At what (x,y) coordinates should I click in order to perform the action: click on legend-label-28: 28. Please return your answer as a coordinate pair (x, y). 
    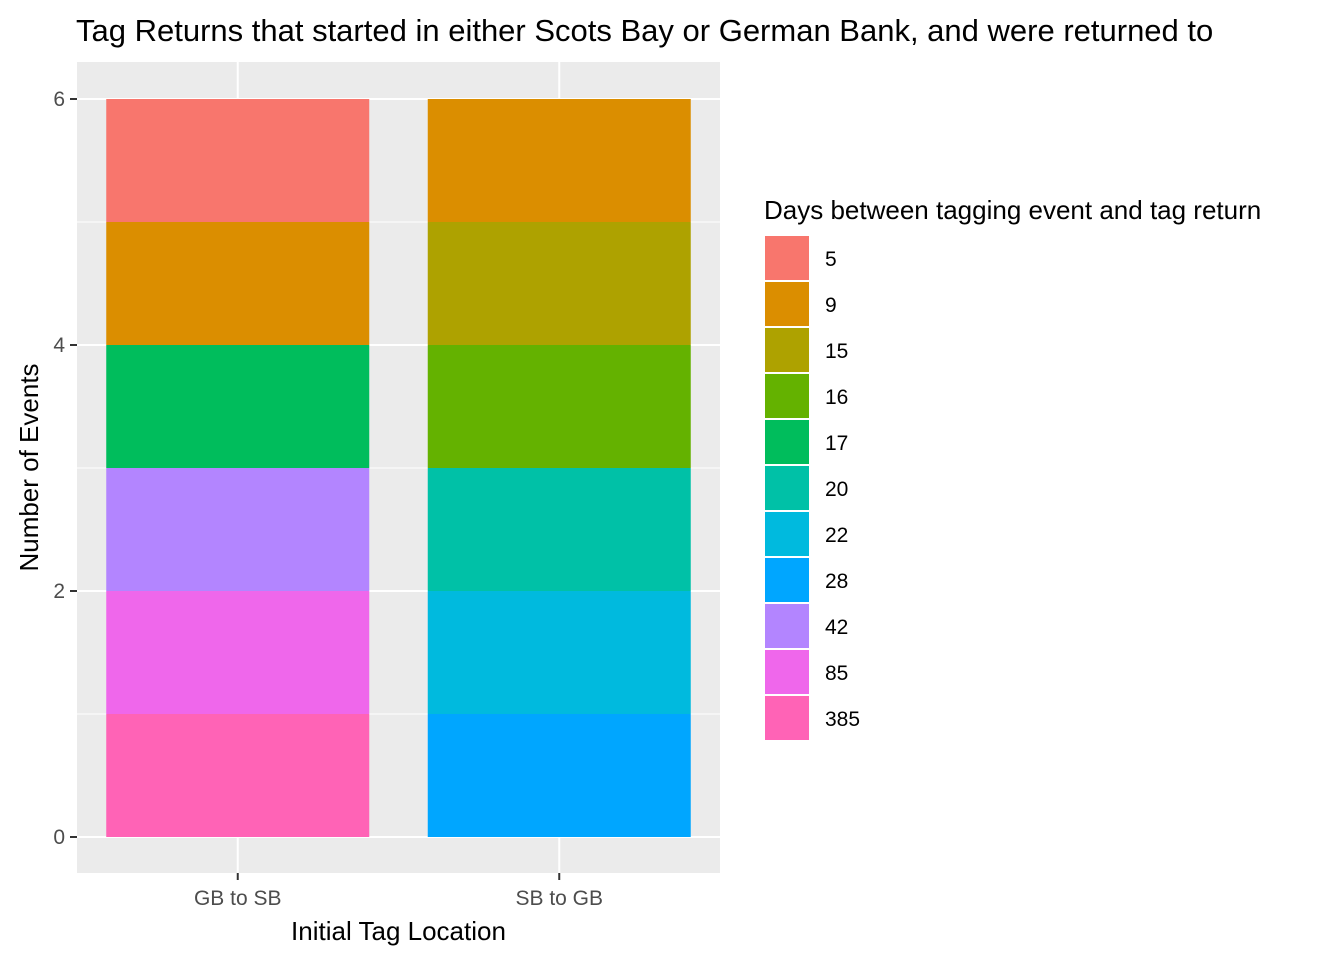
    Looking at the image, I should click on (836, 581).